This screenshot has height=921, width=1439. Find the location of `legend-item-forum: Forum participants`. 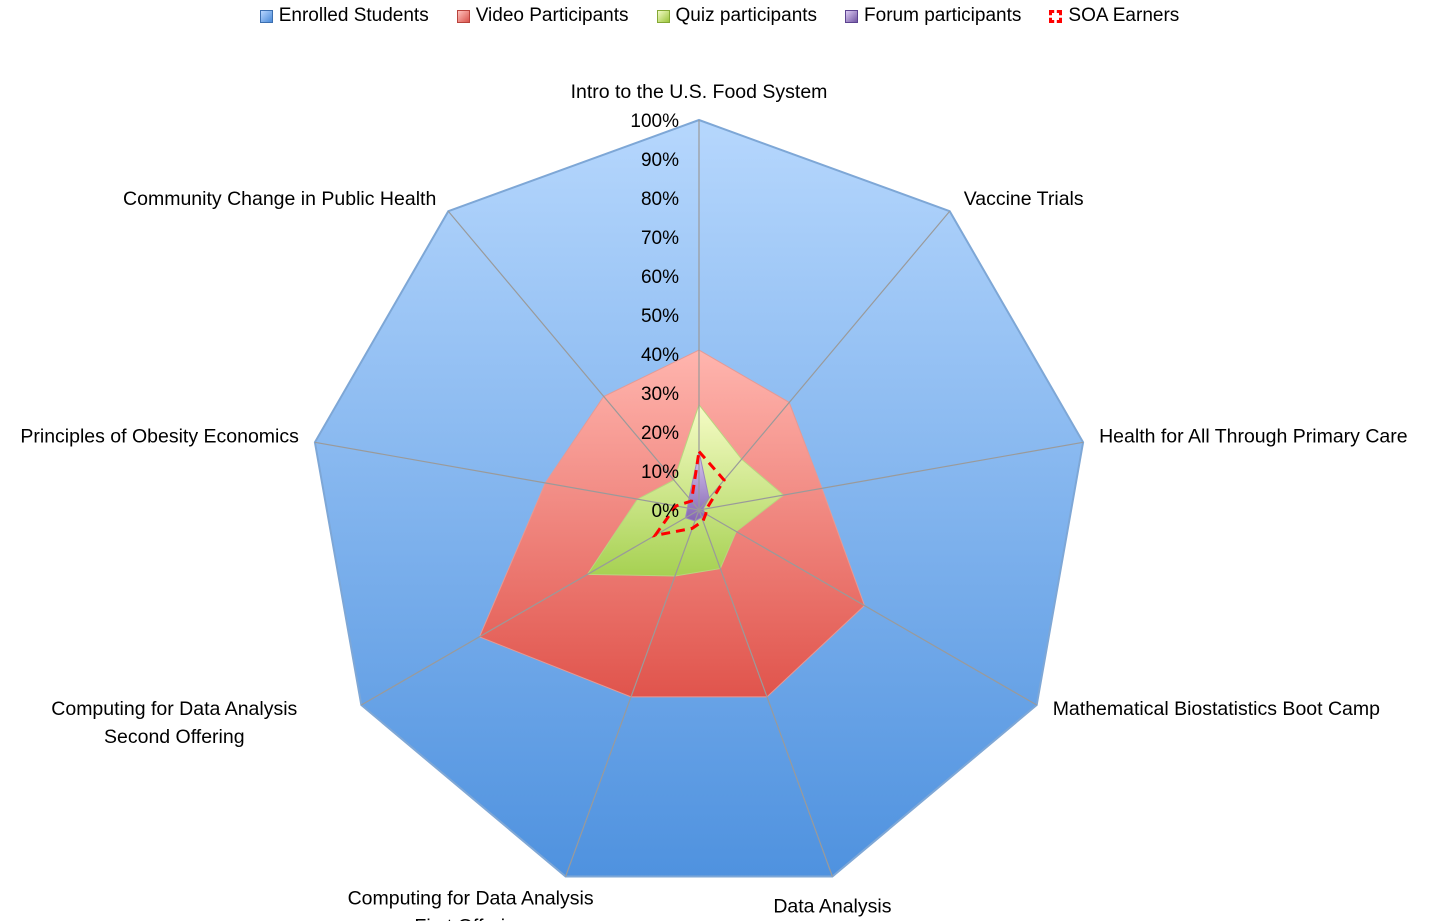

legend-item-forum: Forum participants is located at coordinates (933, 16).